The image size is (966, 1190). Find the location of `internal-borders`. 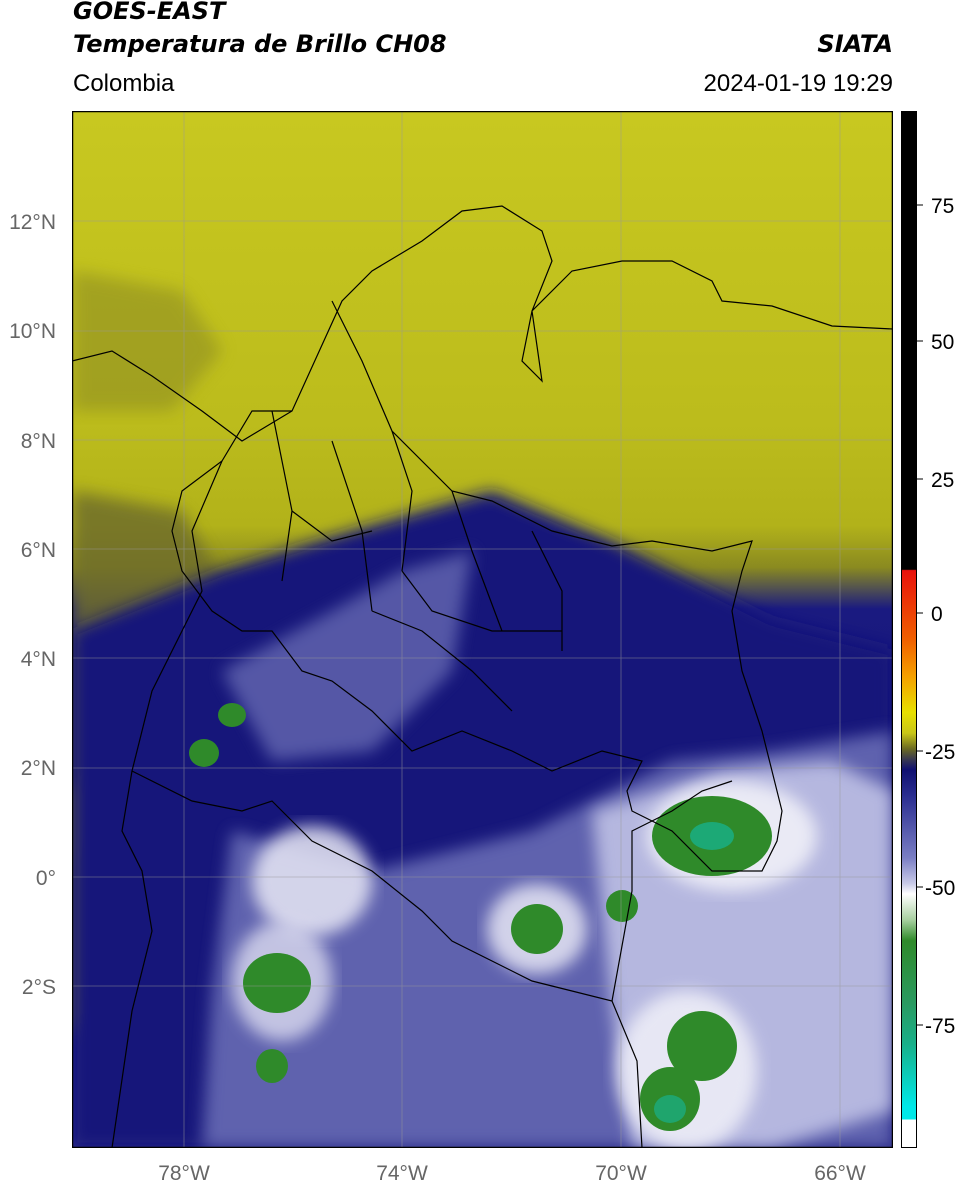

internal-borders is located at coordinates (417, 561).